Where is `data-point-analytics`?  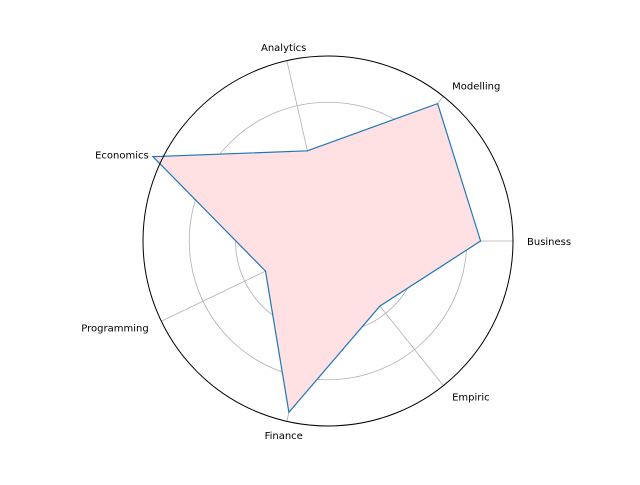
data-point-analytics is located at coordinates (307, 151).